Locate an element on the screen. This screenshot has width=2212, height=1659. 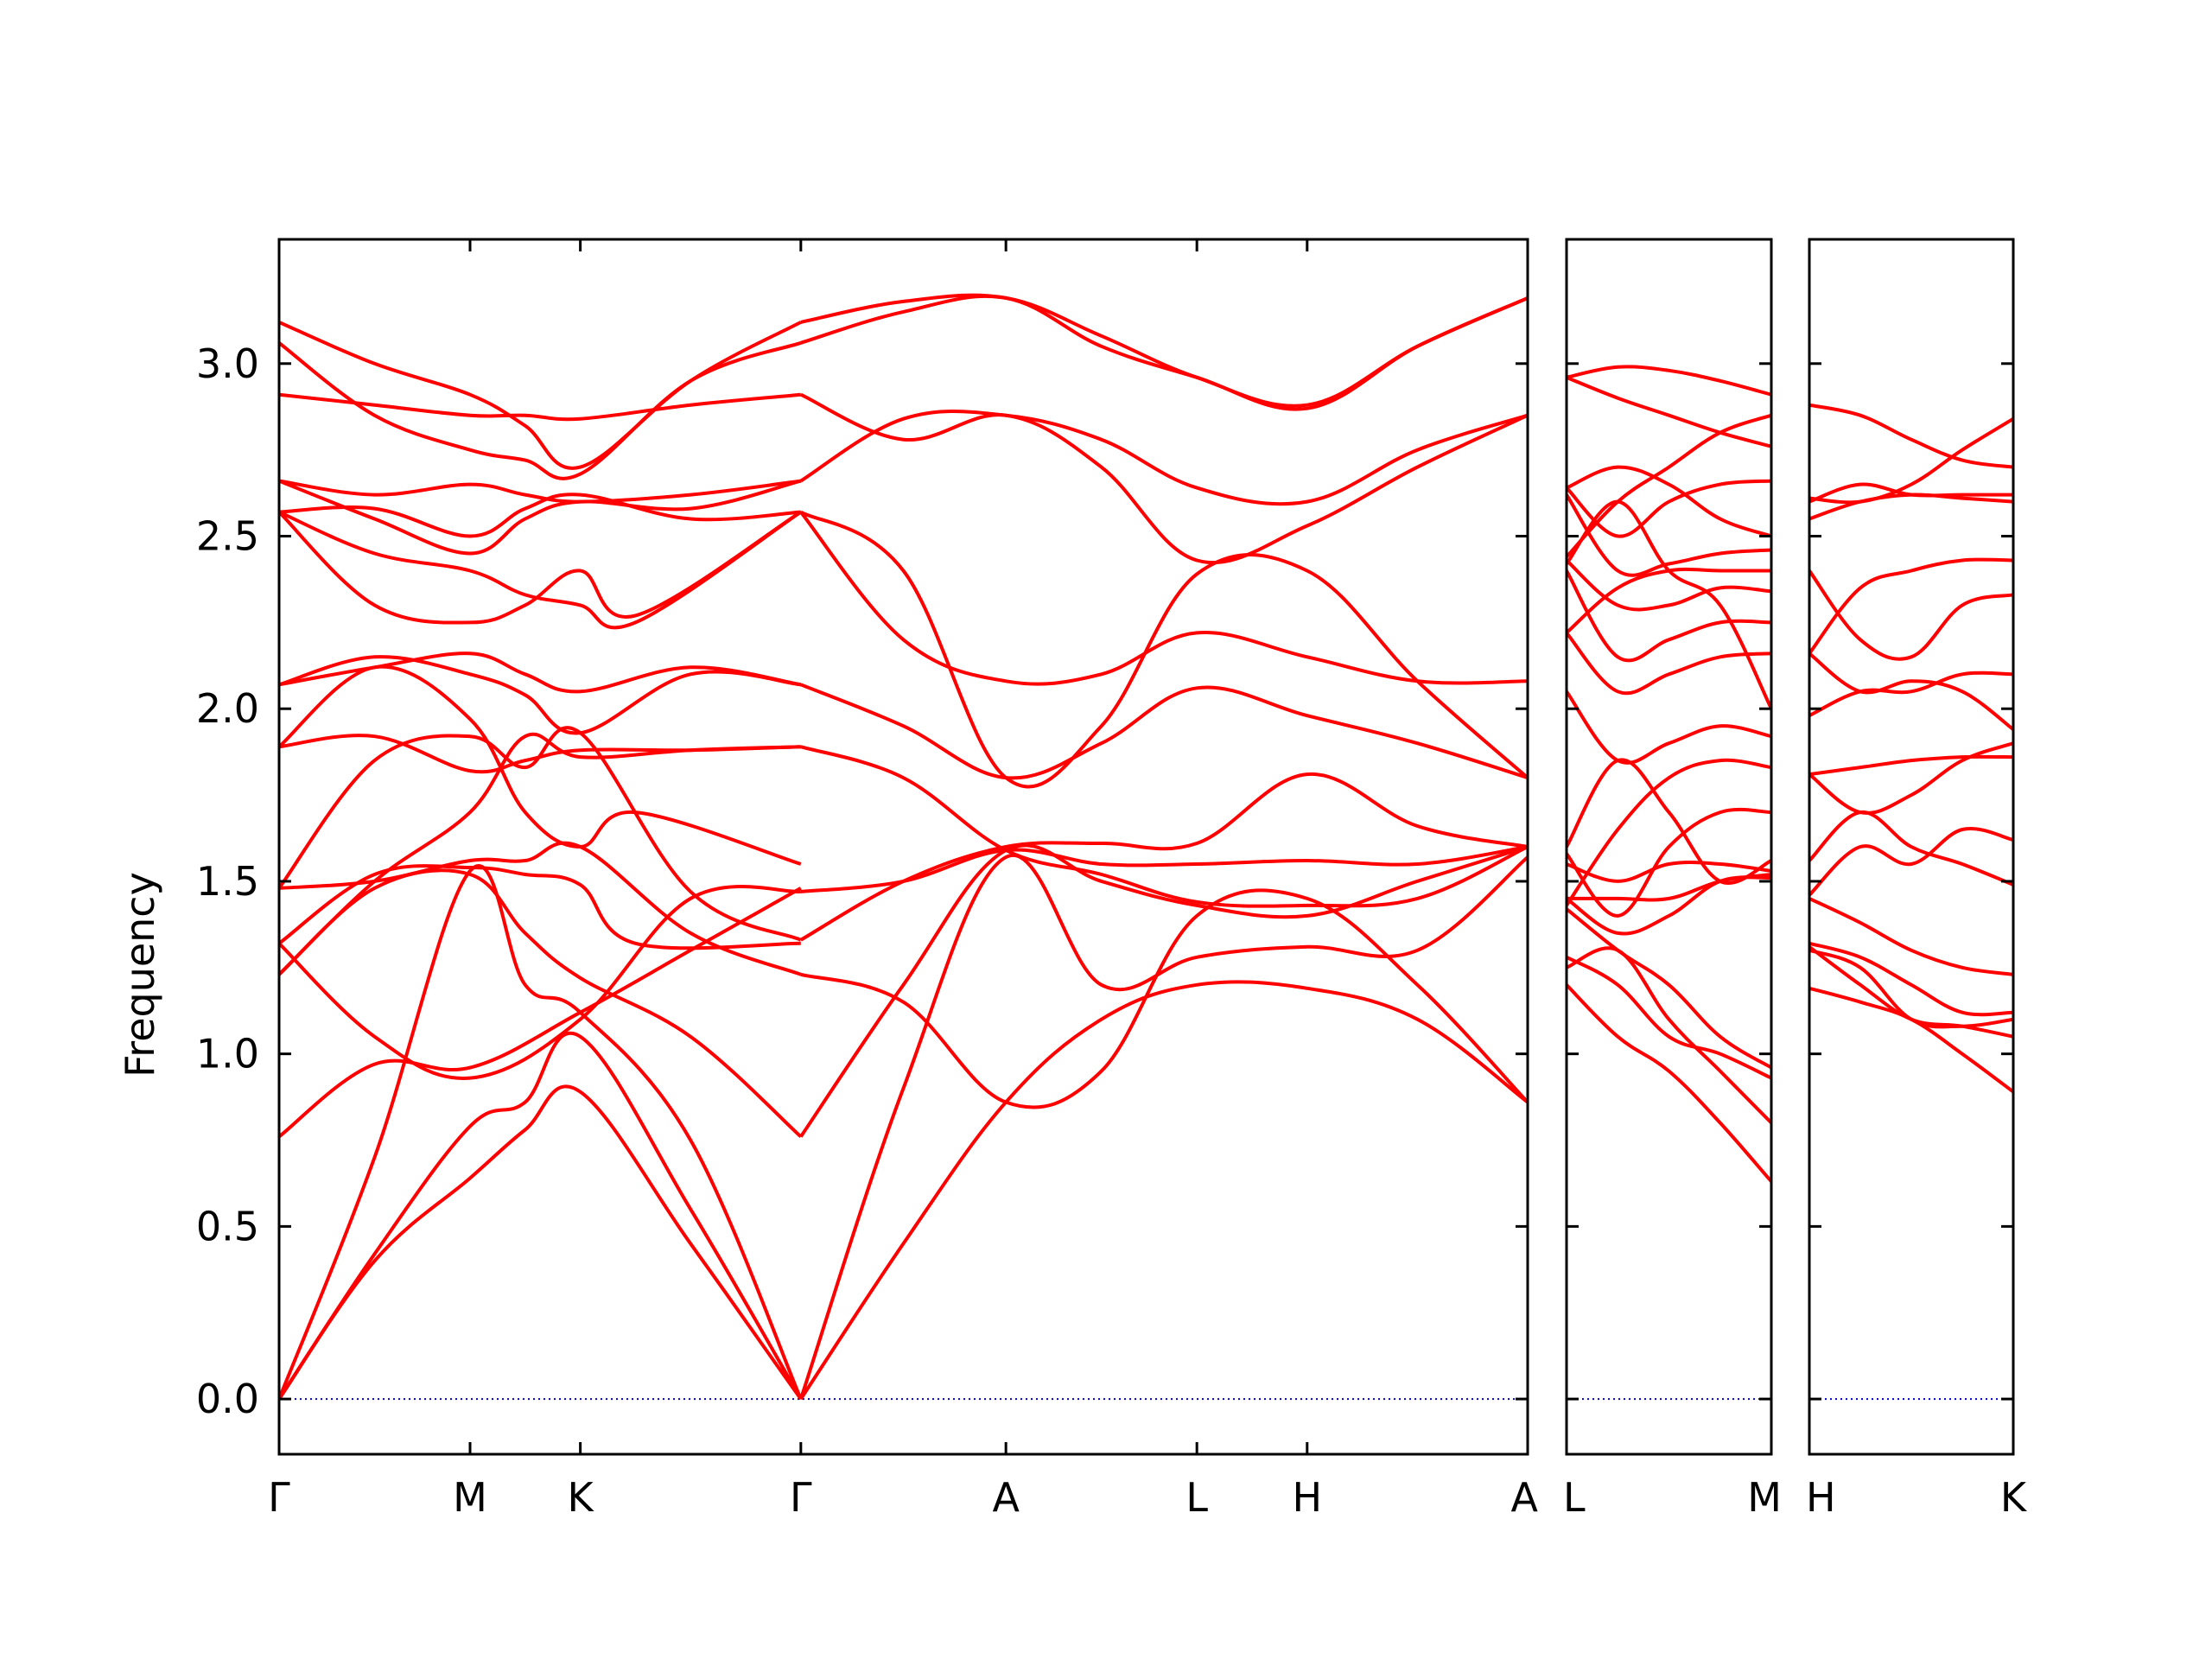
y-tick-label: 3.0 is located at coordinates (227, 363).